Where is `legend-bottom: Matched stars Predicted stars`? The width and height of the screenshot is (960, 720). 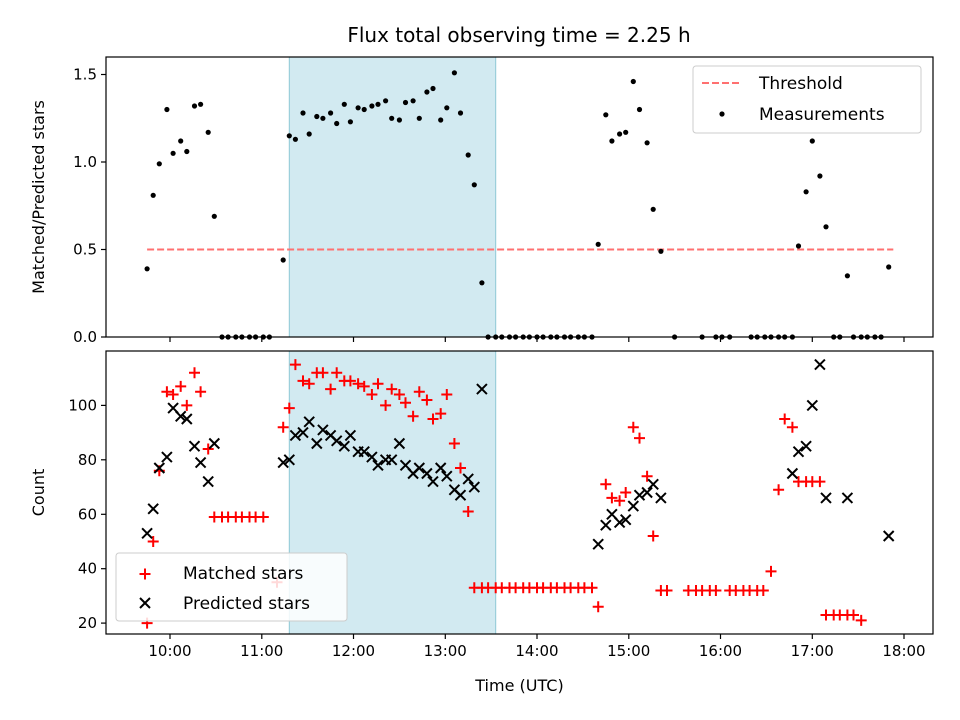 legend-bottom: Matched stars Predicted stars is located at coordinates (231, 587).